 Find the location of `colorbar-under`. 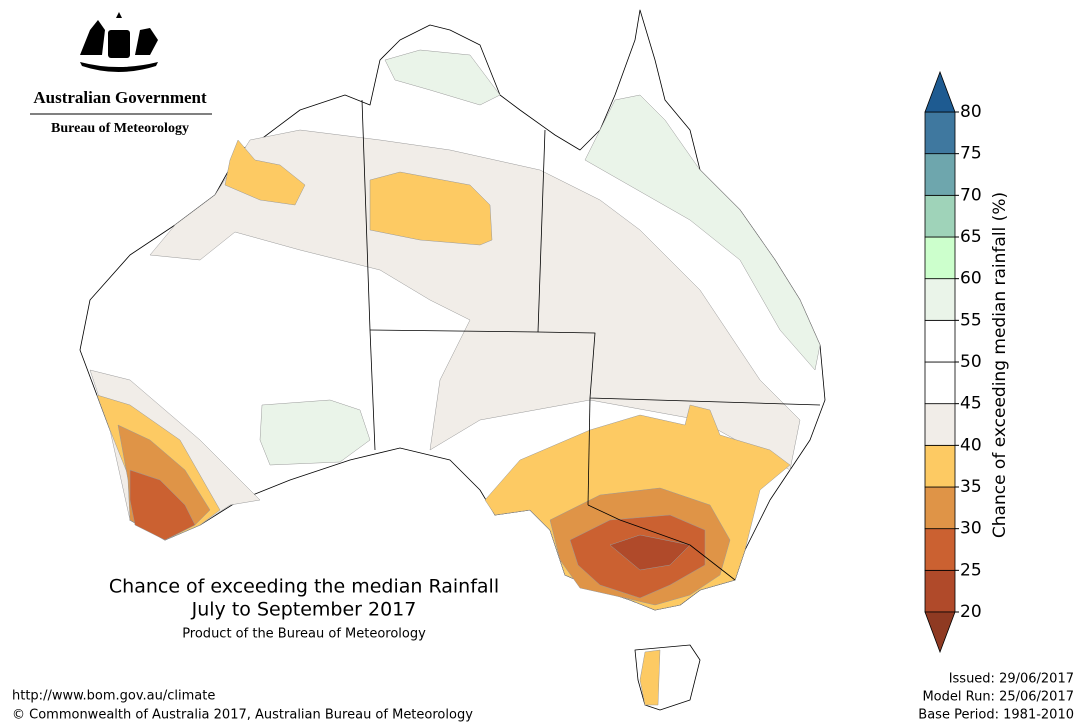

colorbar-under is located at coordinates (940, 632).